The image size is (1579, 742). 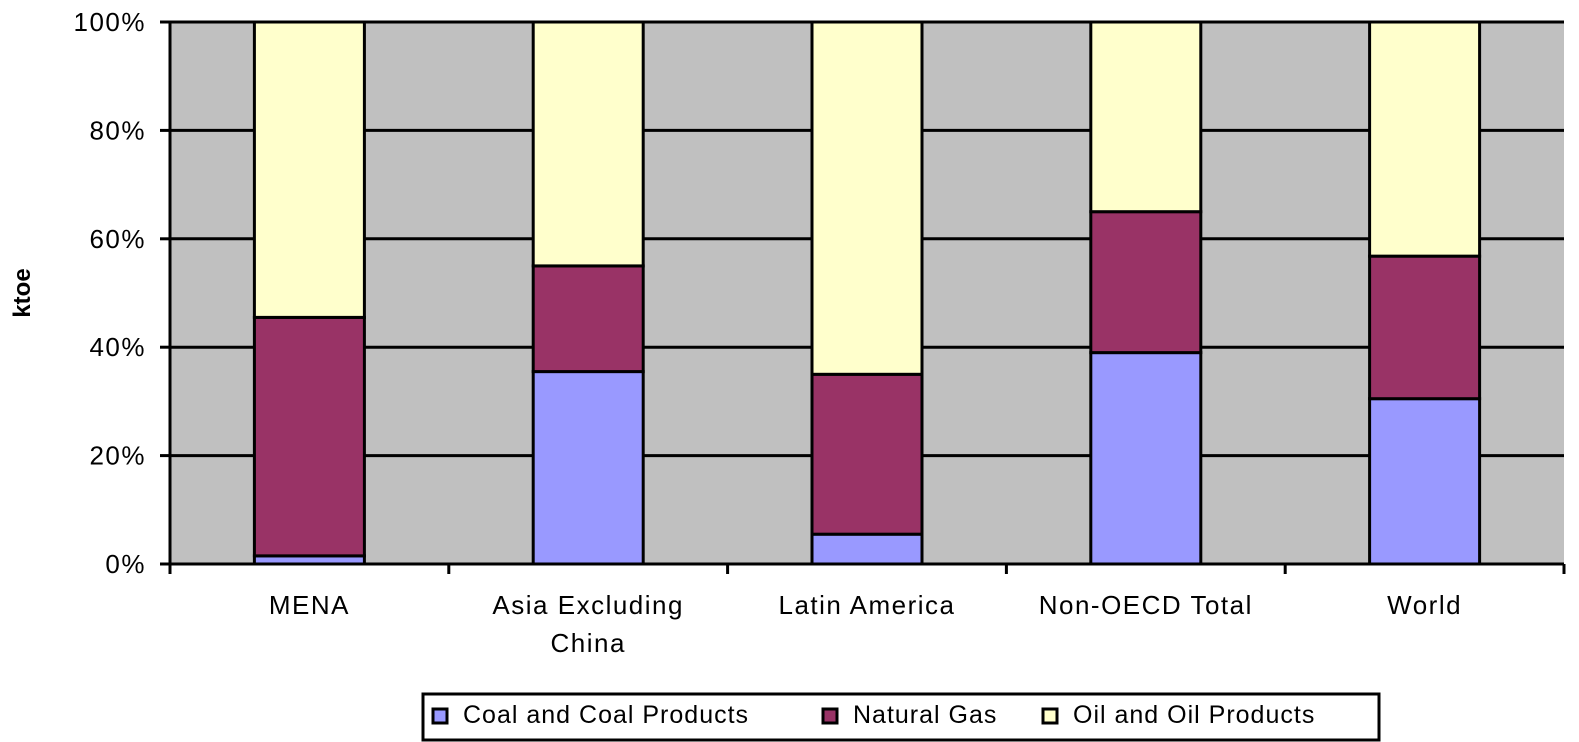 I want to click on y-tick-label: 0%, so click(x=125, y=564).